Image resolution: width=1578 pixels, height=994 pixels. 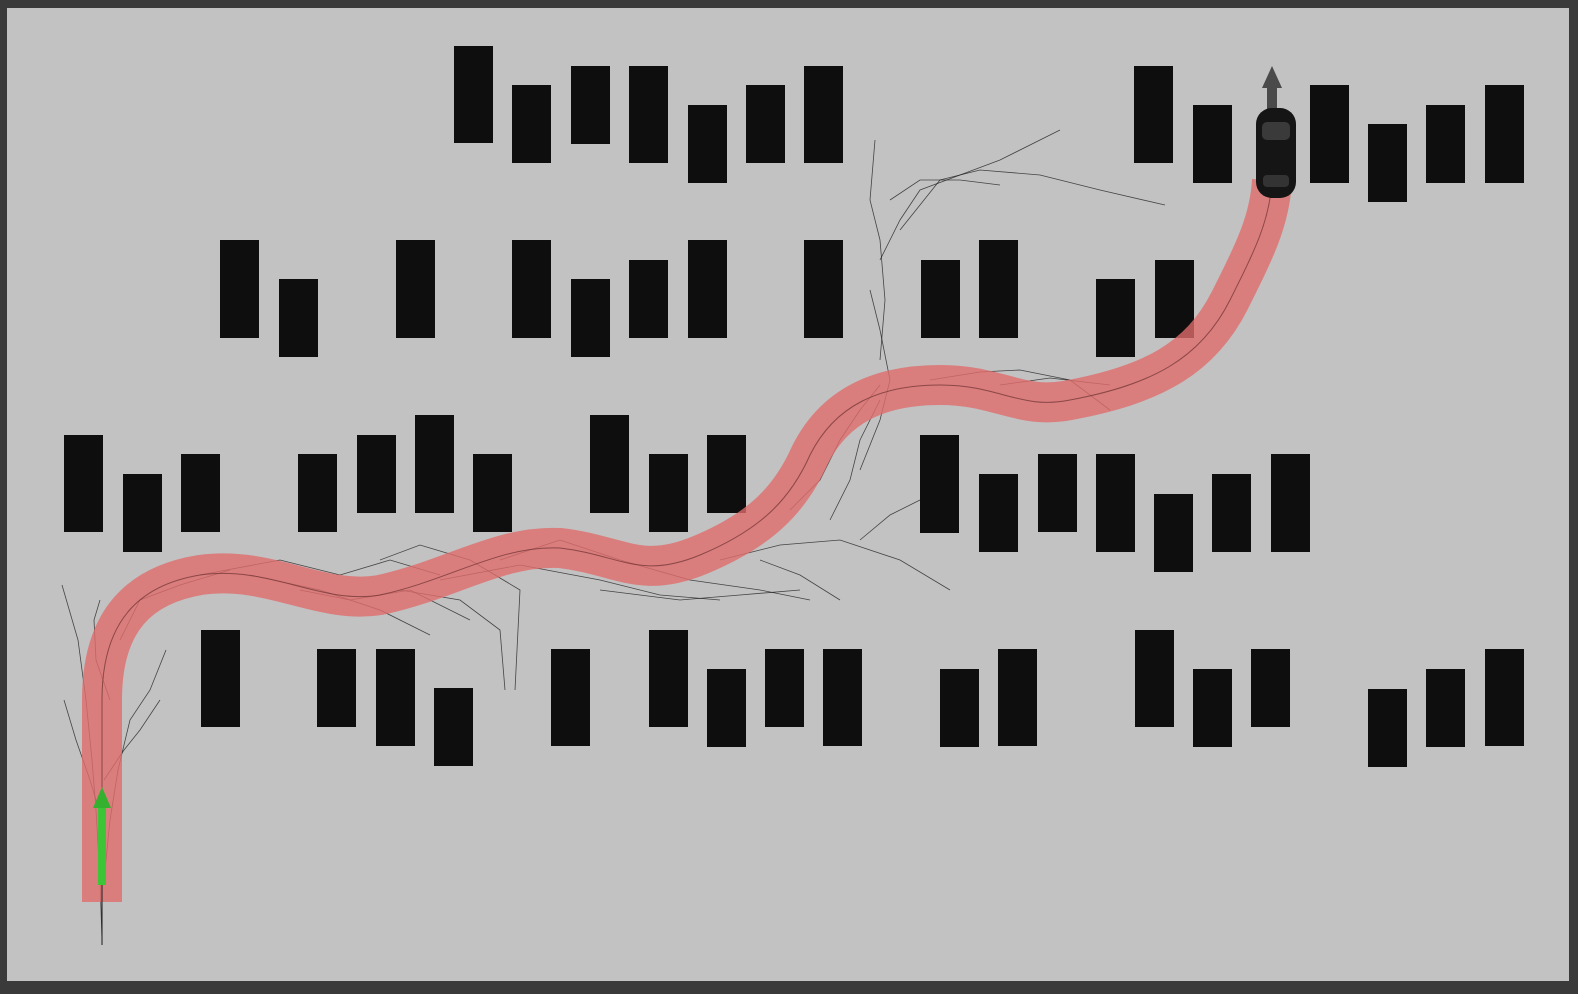 I want to click on car-rear-window, so click(x=1276, y=181).